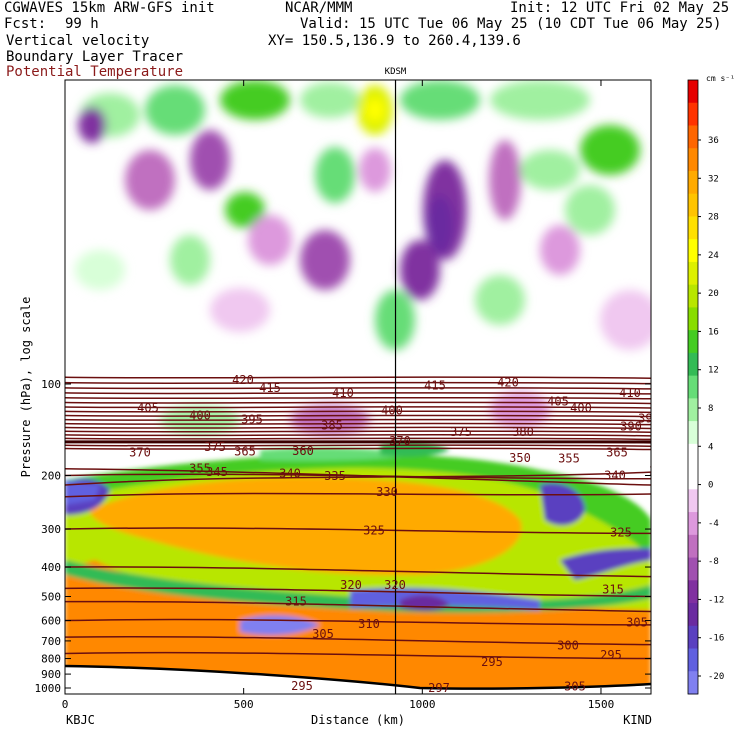  Describe the element at coordinates (303, 451) in the screenshot. I see `theta-label: 360` at that location.